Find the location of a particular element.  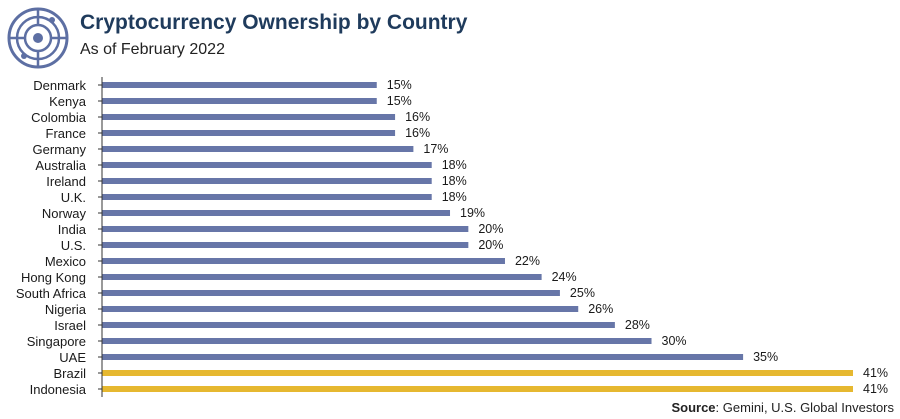

value-label: 35% is located at coordinates (765, 357).